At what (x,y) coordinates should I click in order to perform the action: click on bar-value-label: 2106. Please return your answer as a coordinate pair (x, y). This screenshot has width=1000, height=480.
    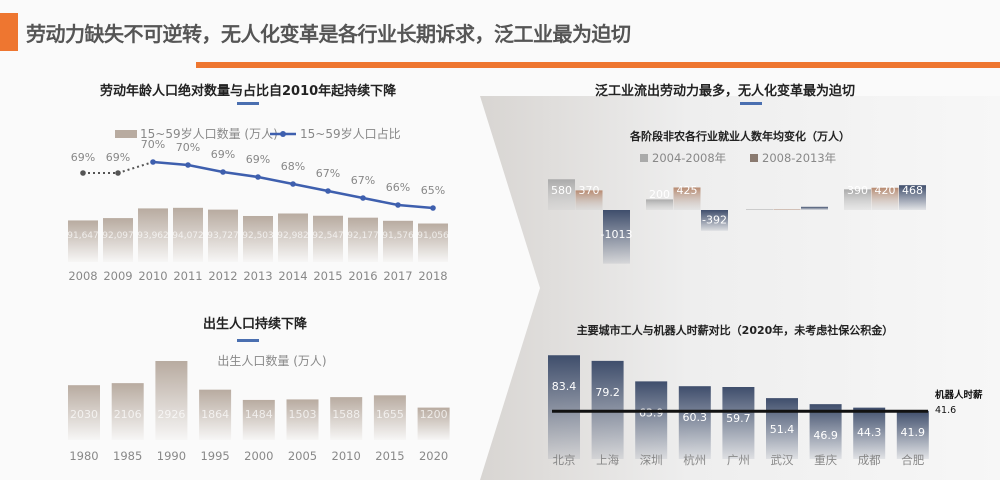
    Looking at the image, I should click on (128, 414).